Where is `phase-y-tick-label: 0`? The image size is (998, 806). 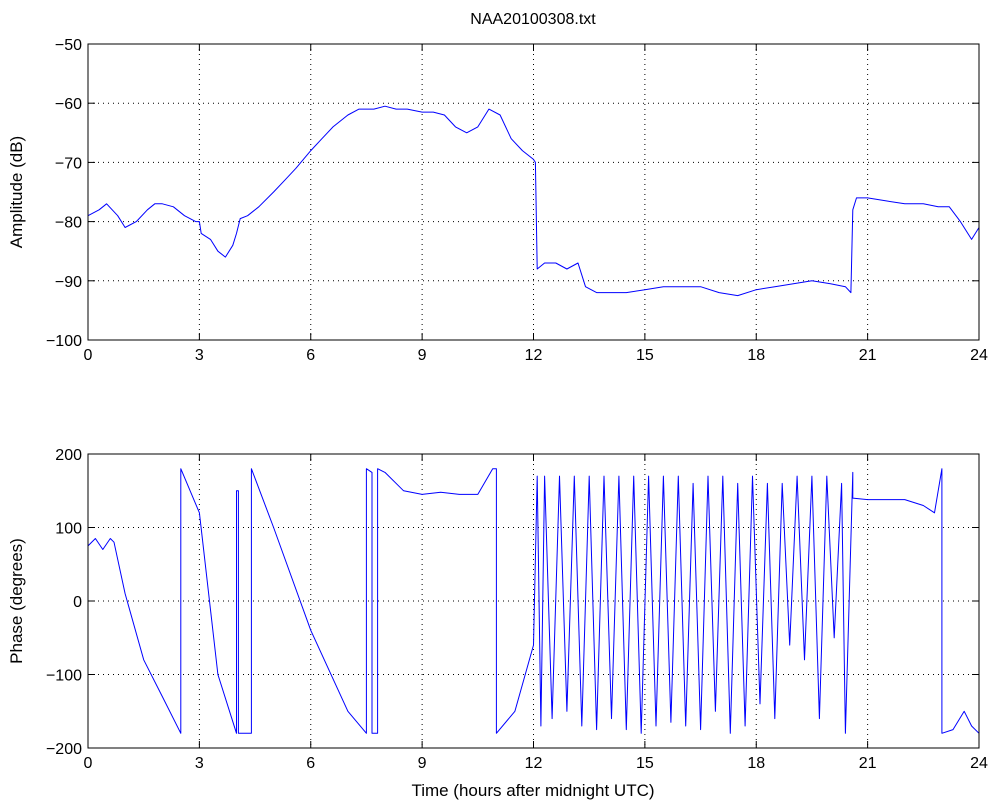
phase-y-tick-label: 0 is located at coordinates (77, 602).